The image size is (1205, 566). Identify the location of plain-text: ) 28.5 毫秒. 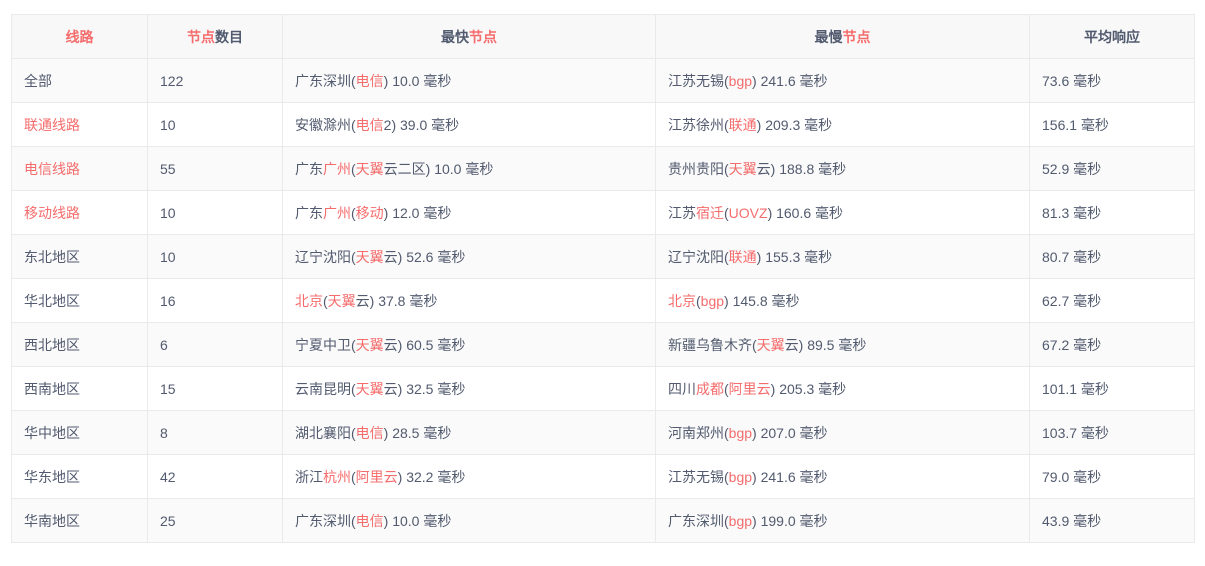
(417, 432).